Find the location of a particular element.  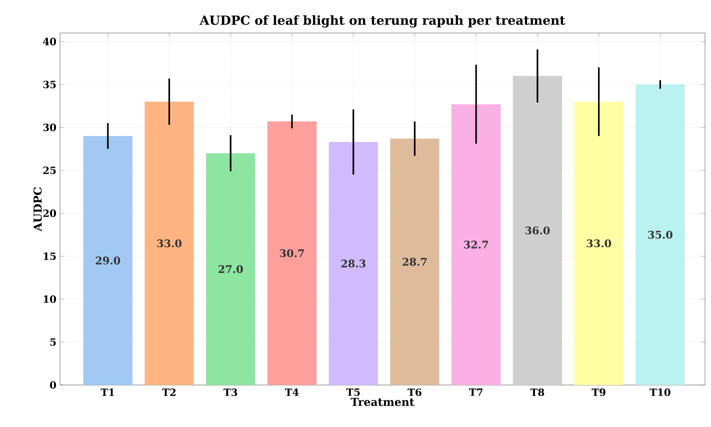

data-label: 30.7 is located at coordinates (292, 253).